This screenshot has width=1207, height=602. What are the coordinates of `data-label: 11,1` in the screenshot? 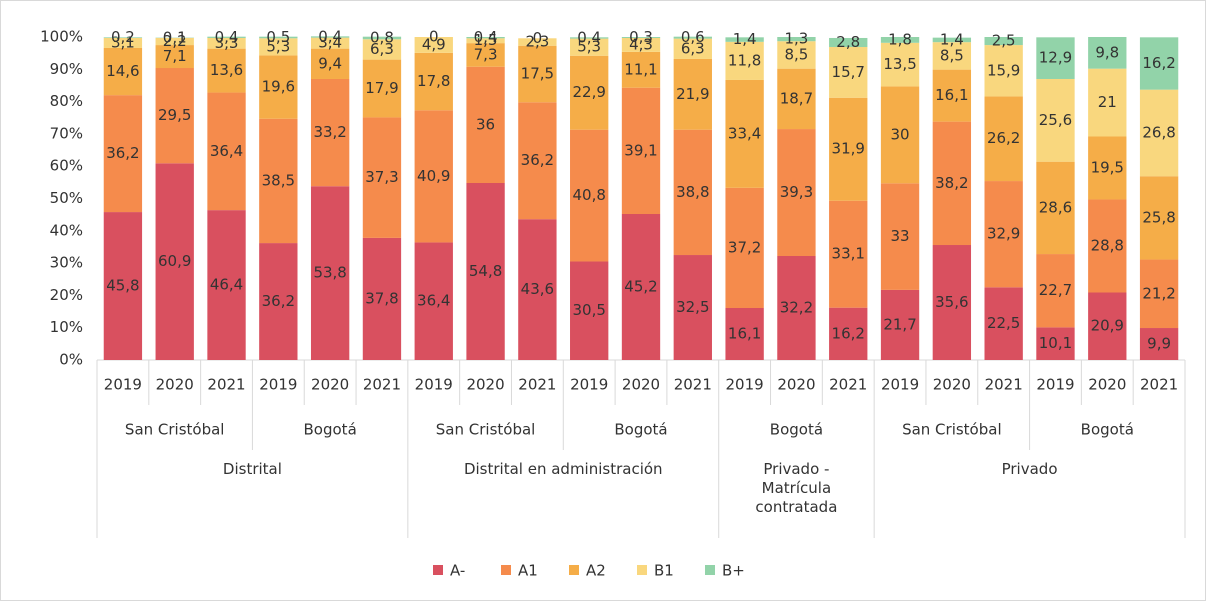 It's located at (640, 69).